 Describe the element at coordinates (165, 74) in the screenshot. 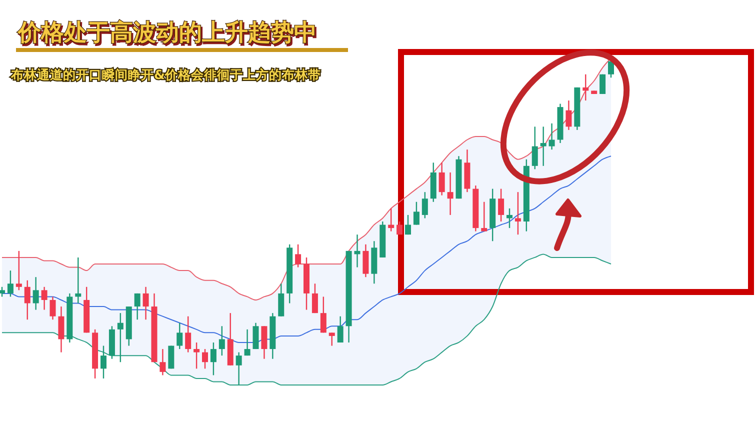

I see `text: 布林通道的开口瞬间睁开&价格会徘徊于上方的布林带` at that location.